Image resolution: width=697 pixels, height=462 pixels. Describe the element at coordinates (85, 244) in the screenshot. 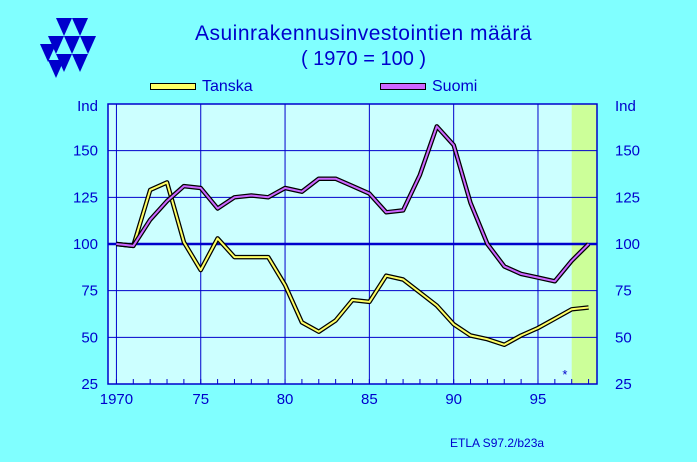

I see `y-tick-label-left: 100` at that location.